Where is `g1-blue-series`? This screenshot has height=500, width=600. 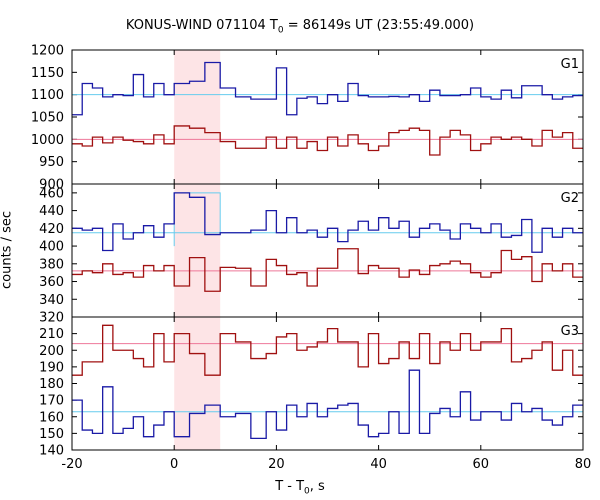 g1-blue-series is located at coordinates (327, 88).